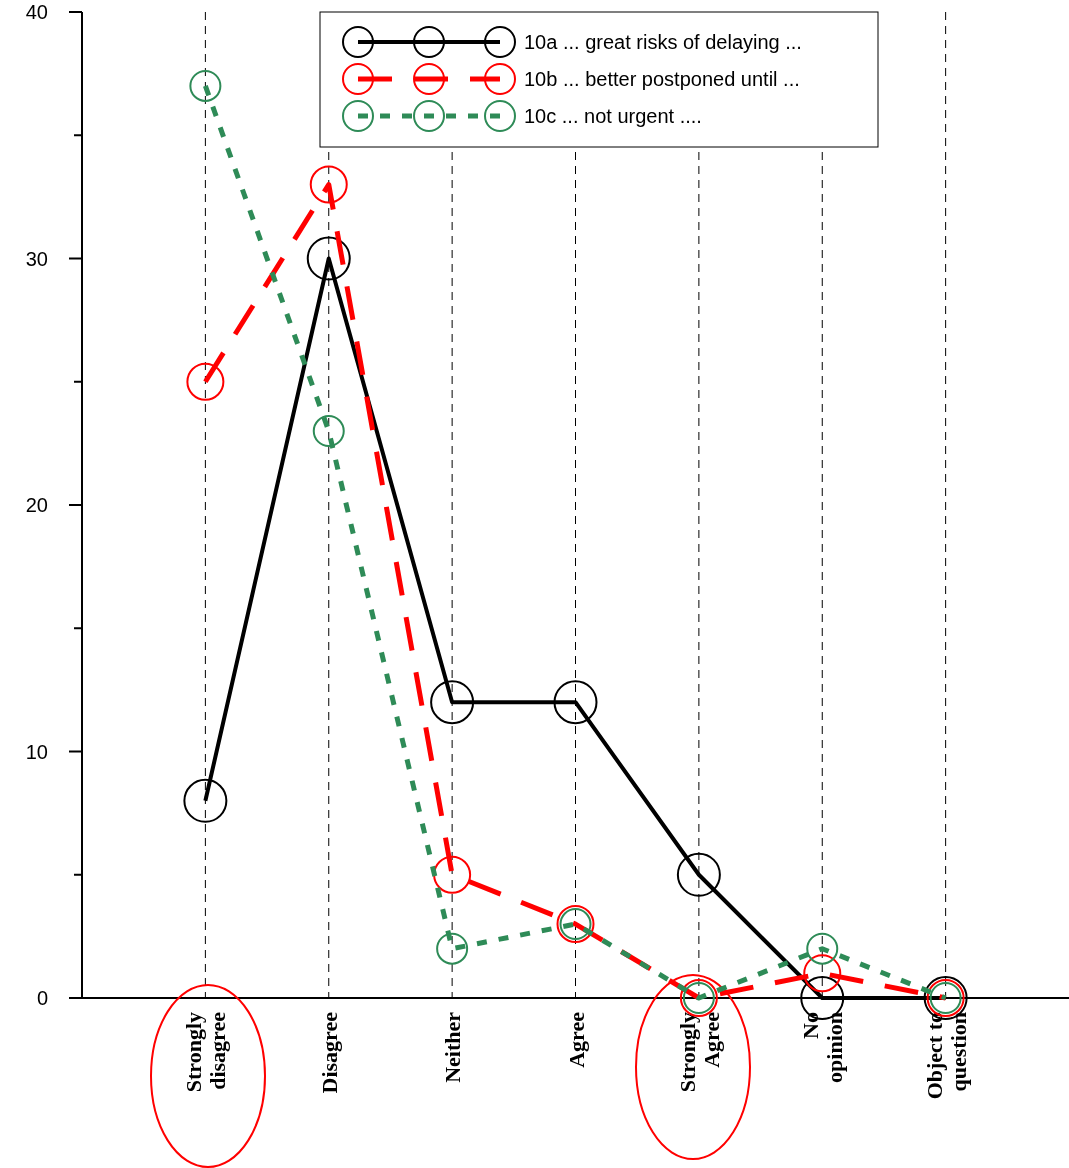 The width and height of the screenshot is (1069, 1168). I want to click on x-tick-label: No opinion, so click(823, 1047).